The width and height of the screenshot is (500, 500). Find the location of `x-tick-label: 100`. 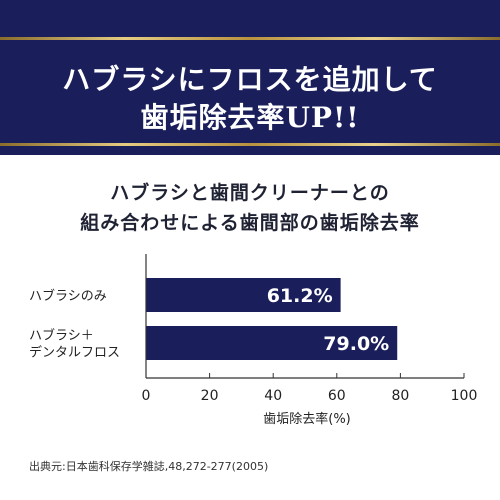

x-tick-label: 100 is located at coordinates (464, 396).